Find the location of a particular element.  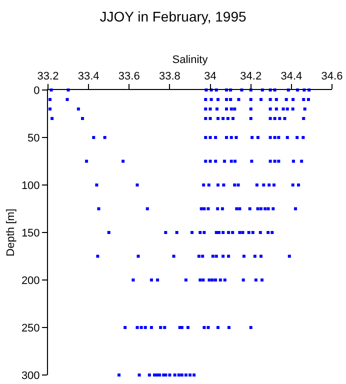

x-axis-title: Salinity is located at coordinates (190, 60).